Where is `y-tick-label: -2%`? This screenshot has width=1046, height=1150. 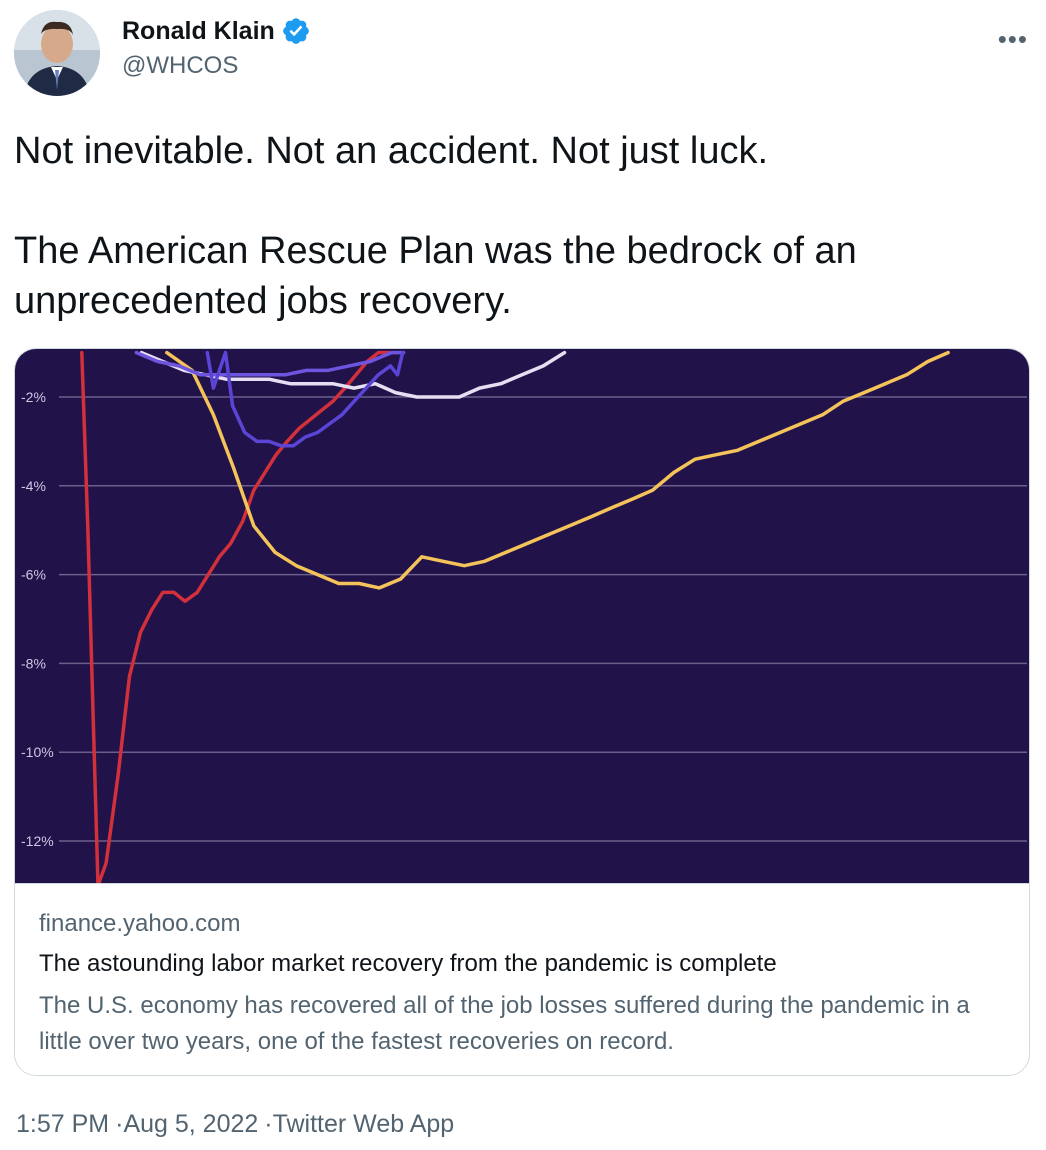 y-tick-label: -2% is located at coordinates (33, 397).